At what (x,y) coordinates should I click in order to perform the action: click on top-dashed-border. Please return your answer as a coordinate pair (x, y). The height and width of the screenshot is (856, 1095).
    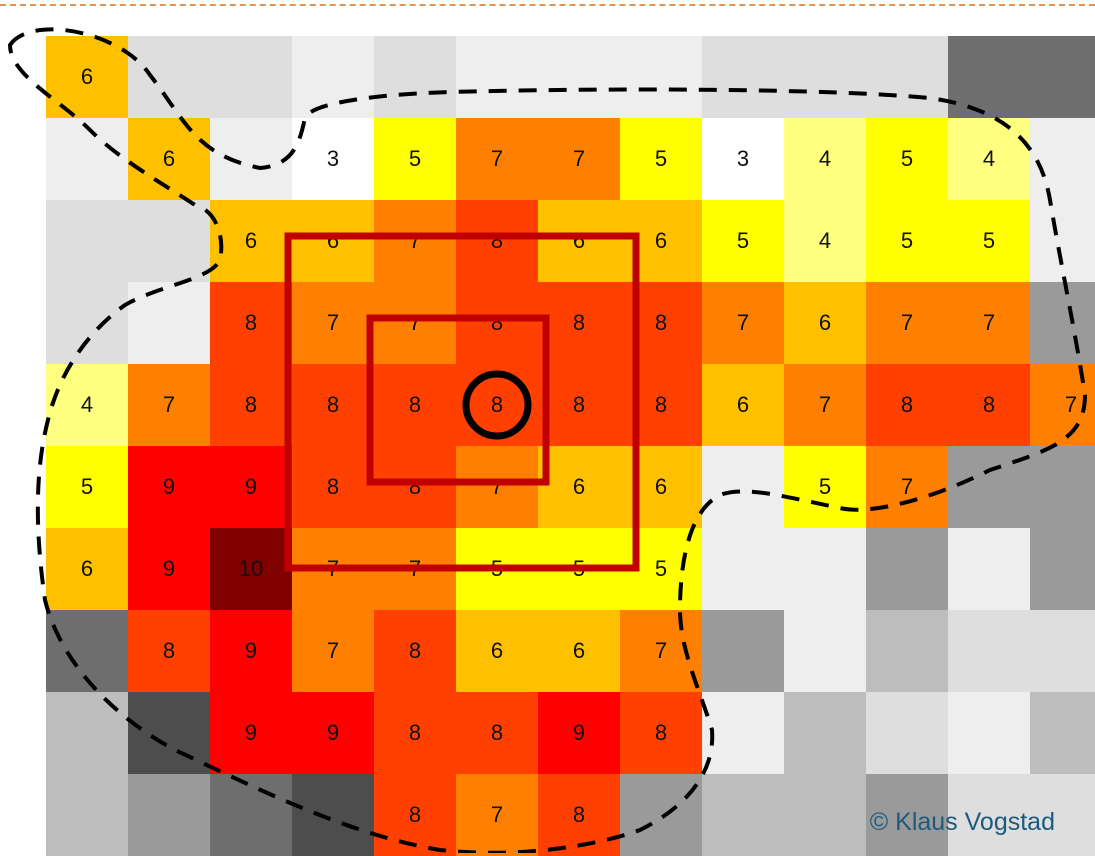
    Looking at the image, I should click on (547, 5).